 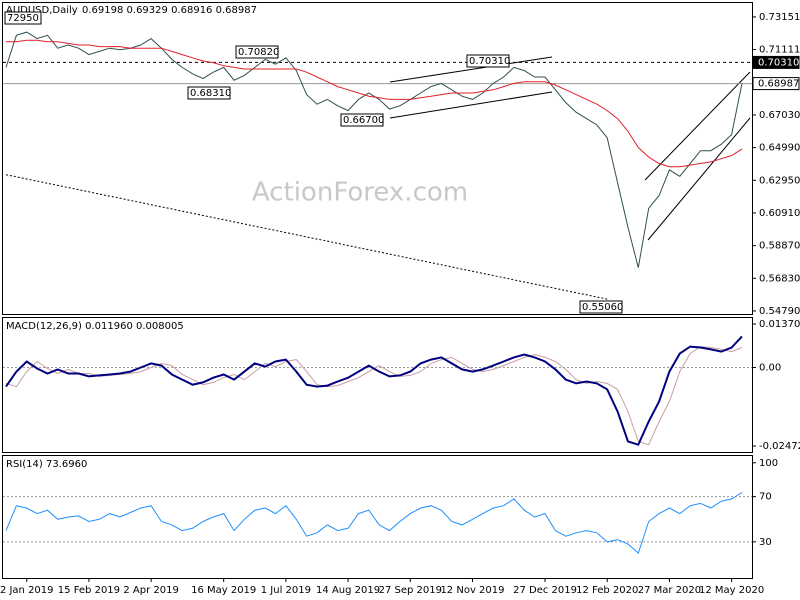 I want to click on y-tick-label: 0.013707, so click(x=779, y=324).